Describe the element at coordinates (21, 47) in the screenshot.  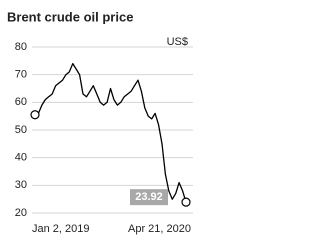
I see `y-tick-label: 80` at that location.